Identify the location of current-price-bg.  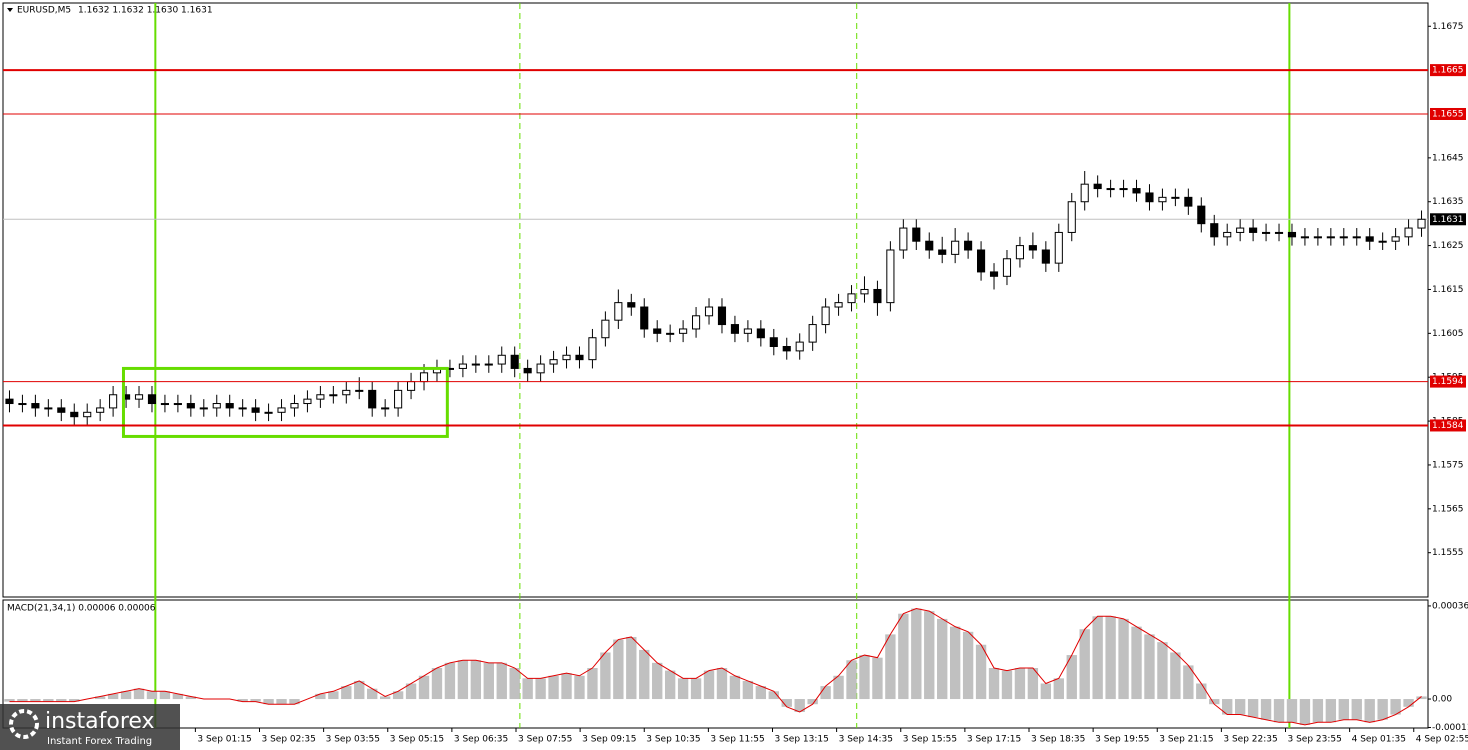
(1448, 219).